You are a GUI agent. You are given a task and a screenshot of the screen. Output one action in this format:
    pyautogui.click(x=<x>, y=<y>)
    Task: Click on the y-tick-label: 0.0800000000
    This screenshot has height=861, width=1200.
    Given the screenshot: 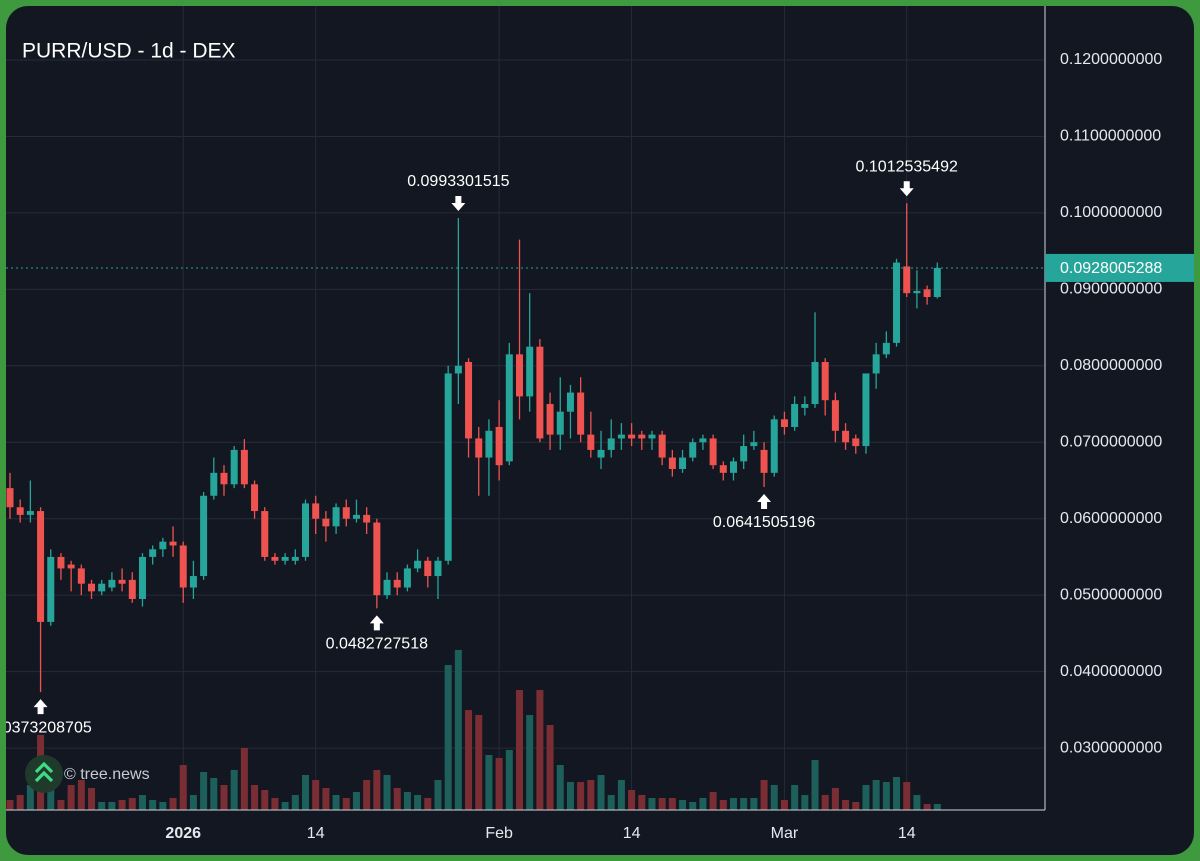 What is the action you would take?
    pyautogui.click(x=1111, y=365)
    